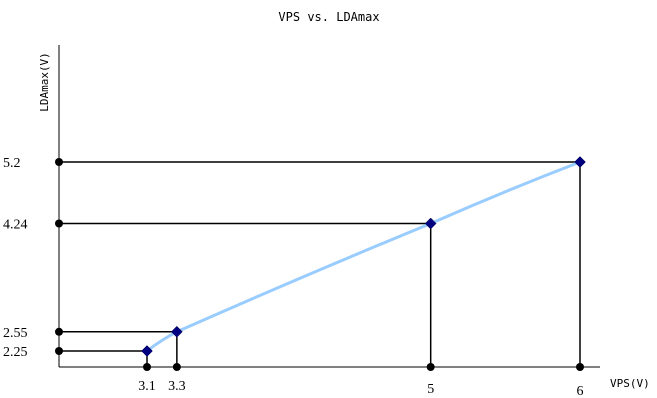 This screenshot has width=657, height=398. What do you see at coordinates (328, 17) in the screenshot?
I see `chart-title: VPS vs. LDAmax` at bounding box center [328, 17].